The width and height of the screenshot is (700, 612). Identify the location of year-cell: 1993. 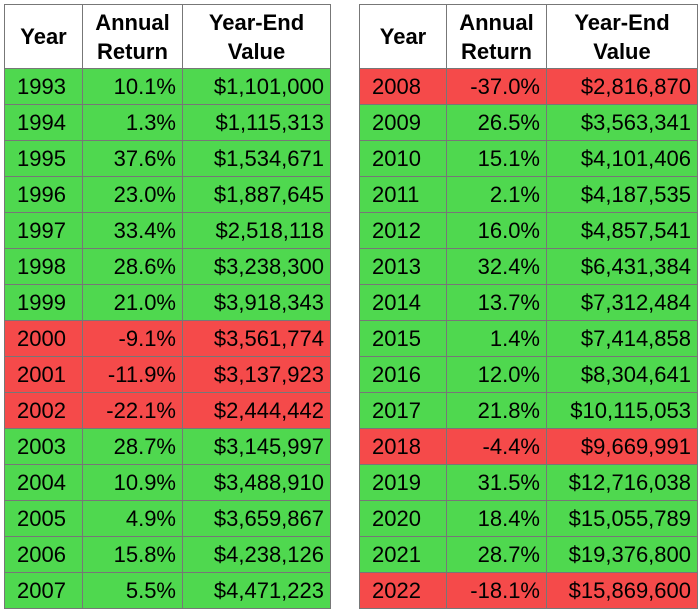
(43, 86).